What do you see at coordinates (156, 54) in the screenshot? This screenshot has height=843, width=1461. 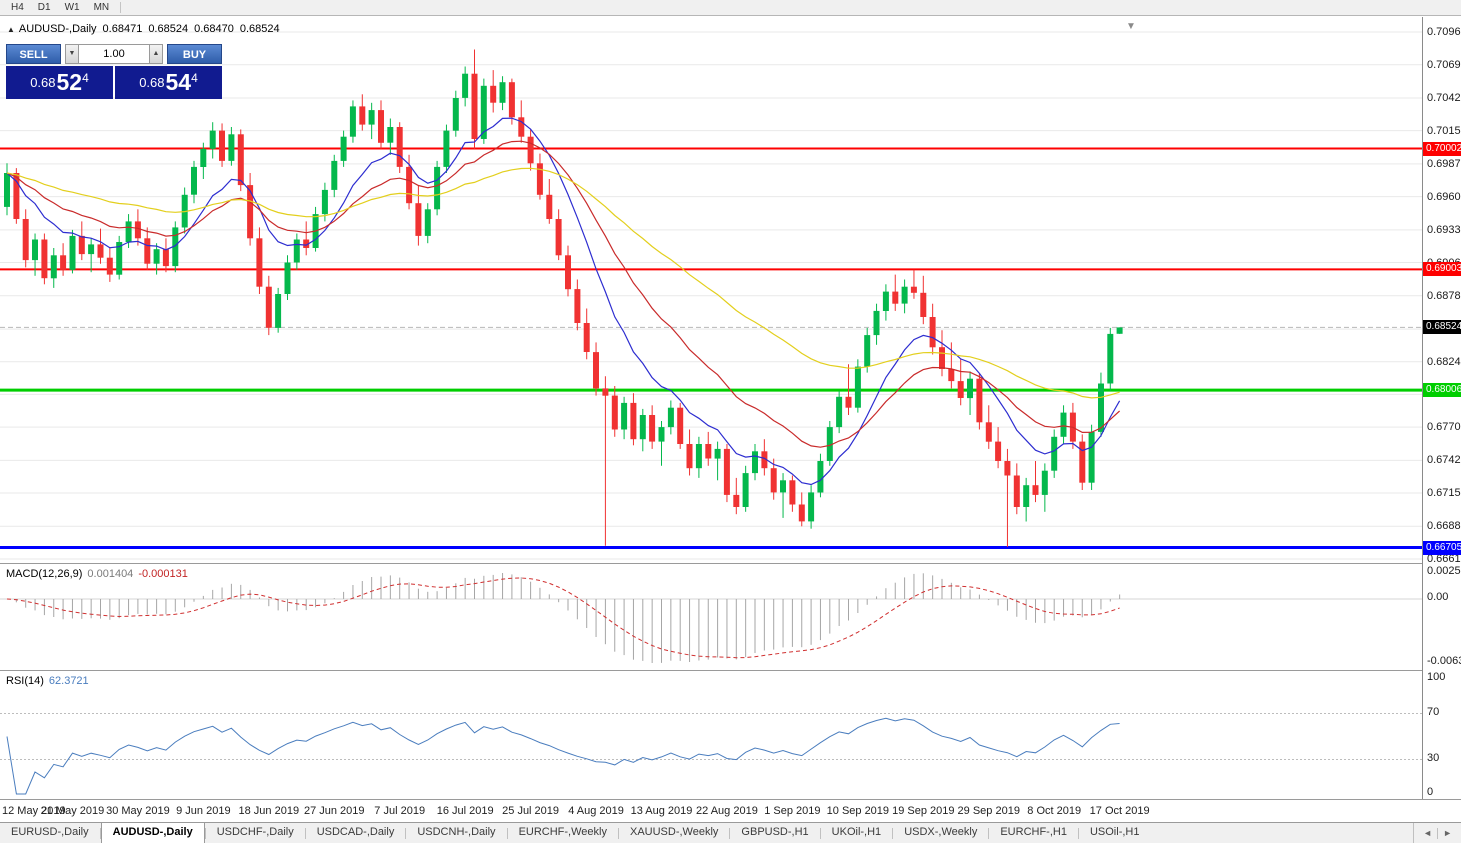 I see `volume-increase-icon: ▲` at bounding box center [156, 54].